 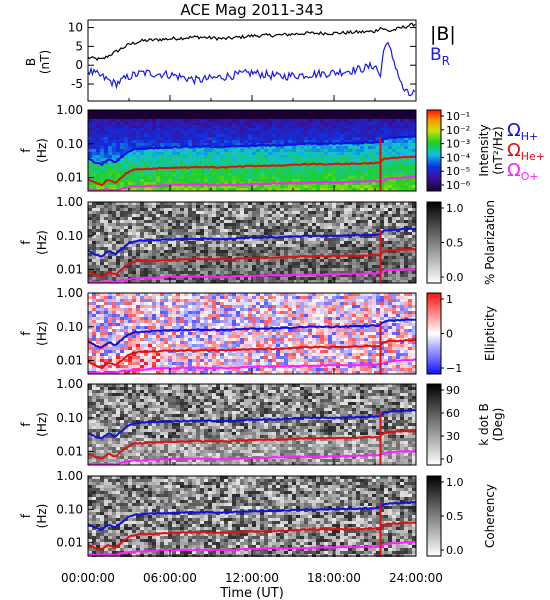 I want to click on series-line-B-total, so click(x=251, y=42).